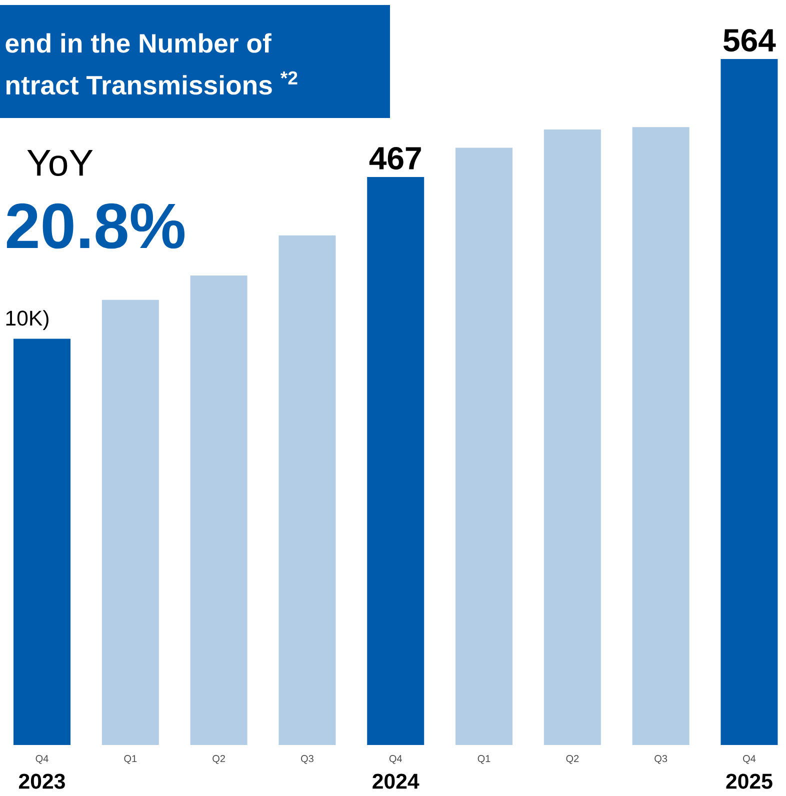 Image resolution: width=786 pixels, height=796 pixels. Describe the element at coordinates (60, 163) in the screenshot. I see `annotation: YoY` at that location.